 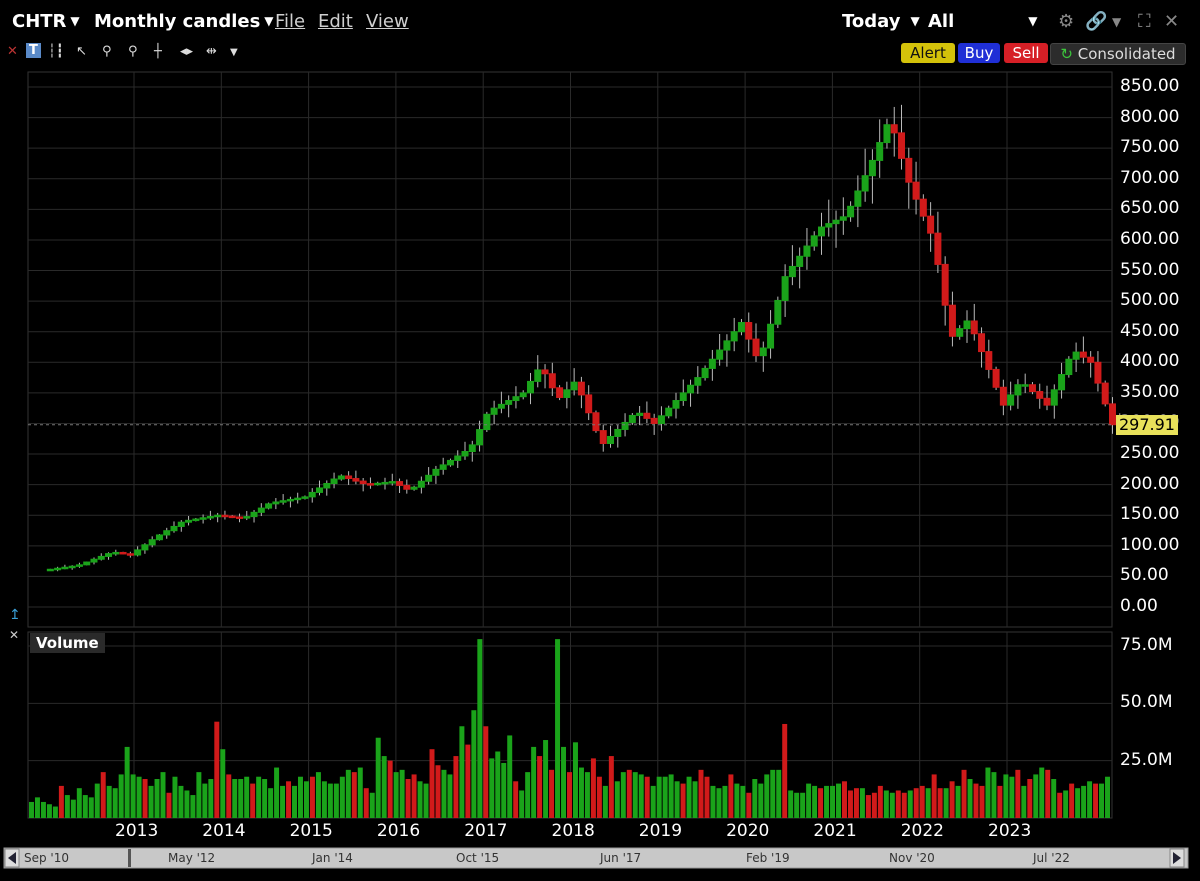 What do you see at coordinates (1117, 22) in the screenshot?
I see `window-menu-icon: ▼` at bounding box center [1117, 22].